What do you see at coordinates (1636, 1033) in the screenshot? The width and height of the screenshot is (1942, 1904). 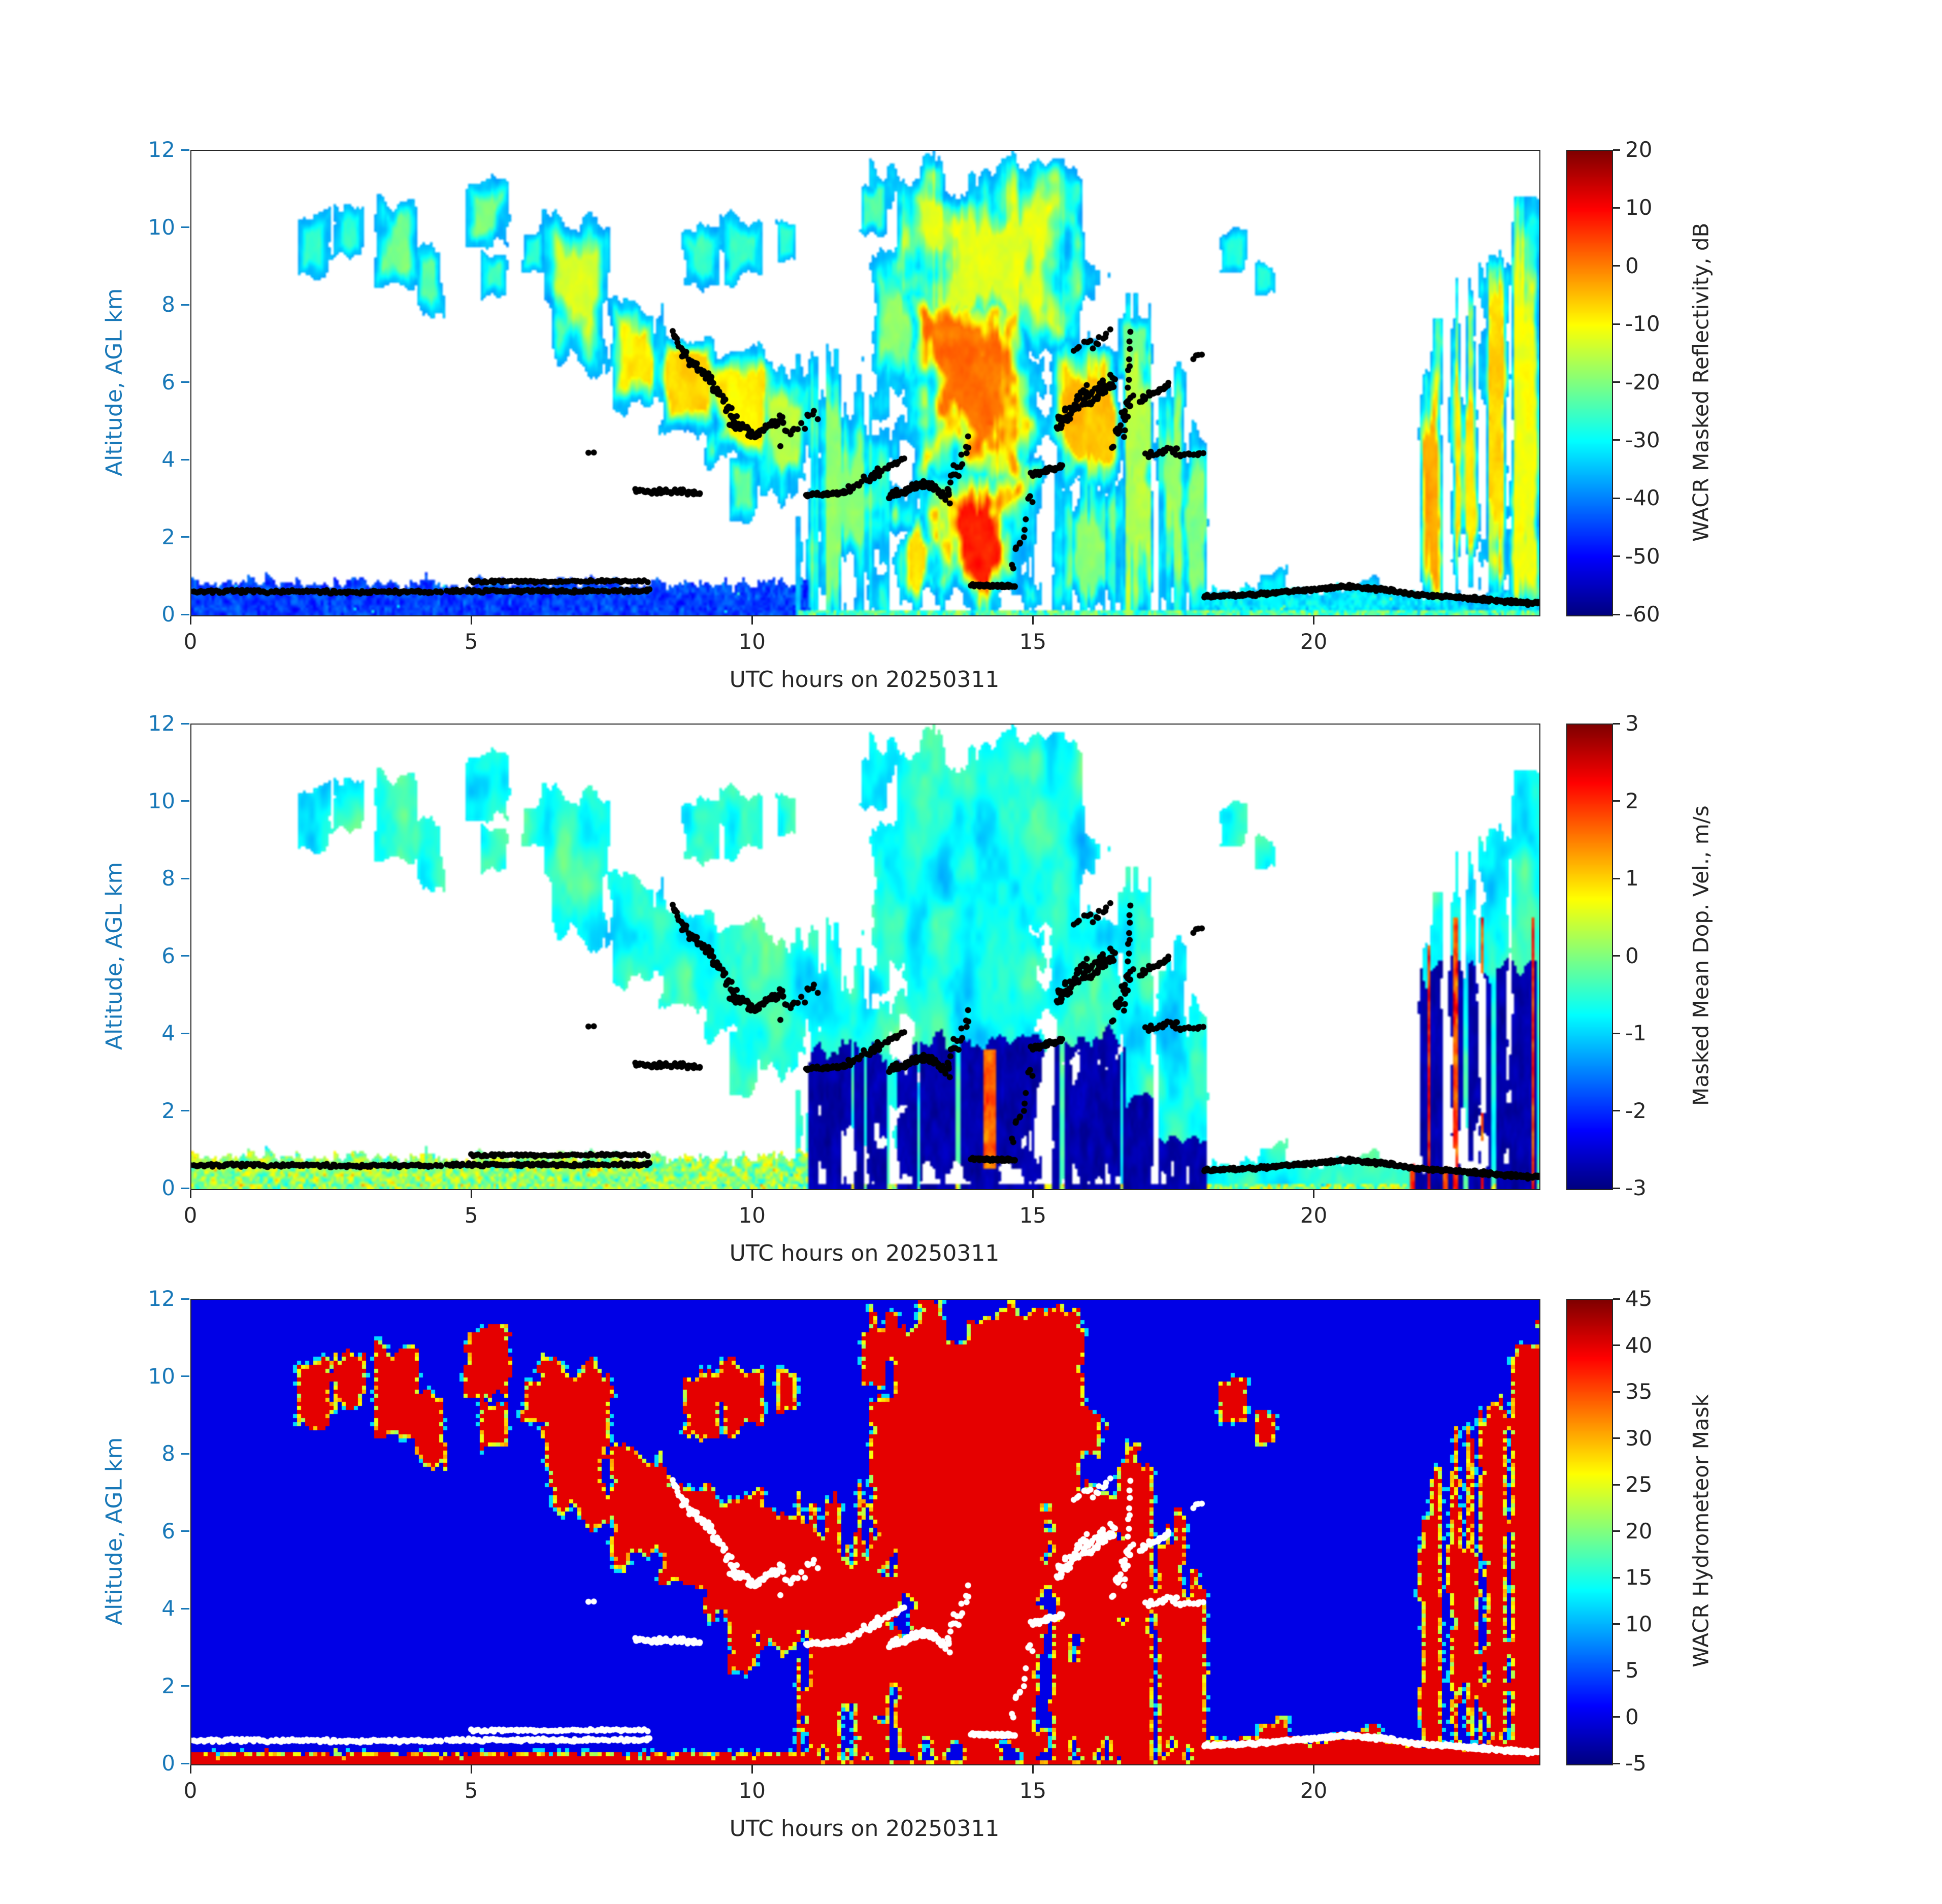 I see `colorbar-tick-label: -1` at bounding box center [1636, 1033].